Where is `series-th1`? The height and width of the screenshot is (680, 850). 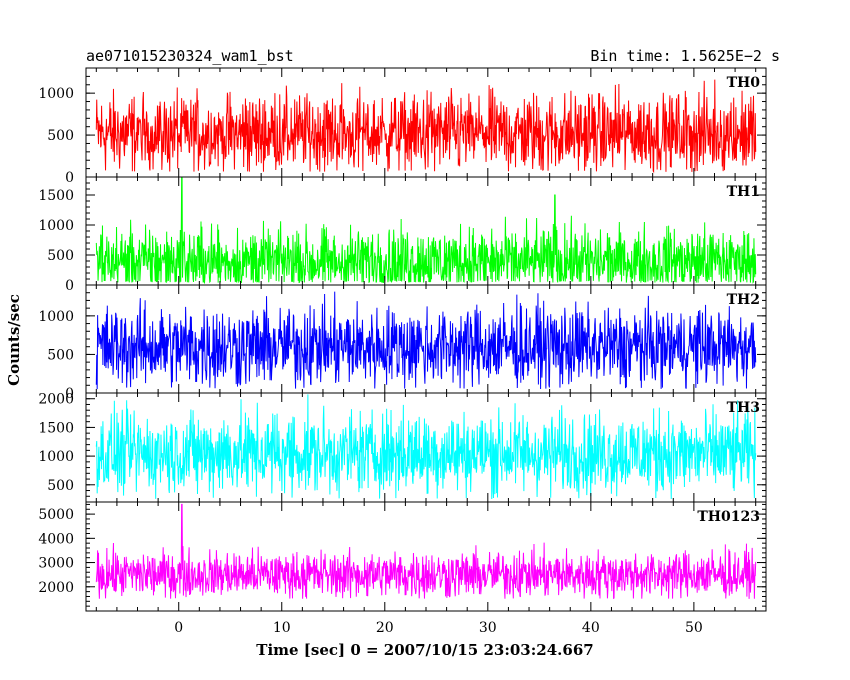 series-th1 is located at coordinates (426, 231).